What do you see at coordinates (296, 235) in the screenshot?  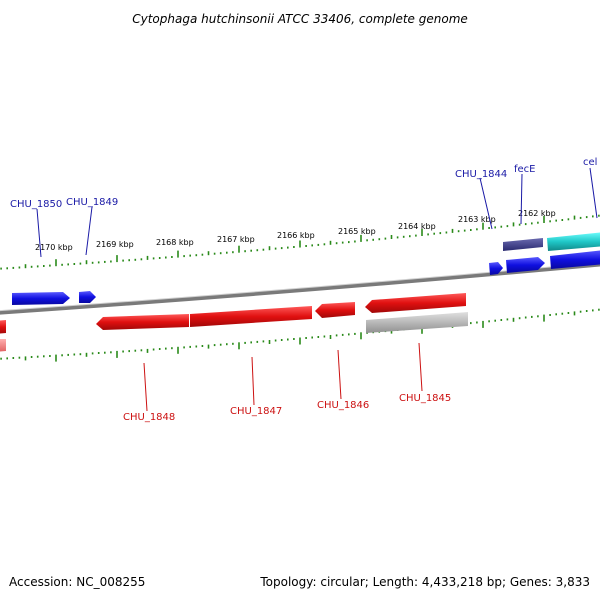 I see `kbp-label: 2166 kbp` at bounding box center [296, 235].